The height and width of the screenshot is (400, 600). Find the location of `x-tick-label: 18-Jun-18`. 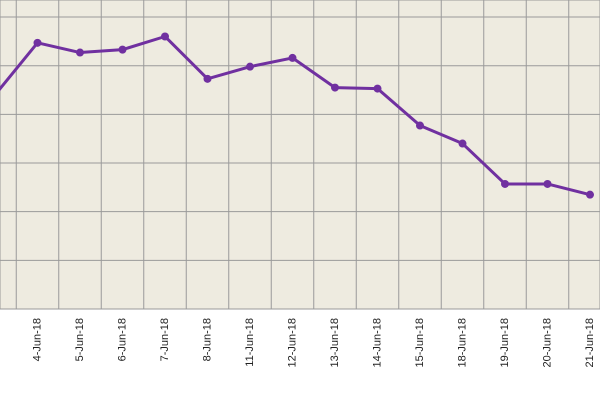

x-tick-label: 18-Jun-18 is located at coordinates (462, 343).